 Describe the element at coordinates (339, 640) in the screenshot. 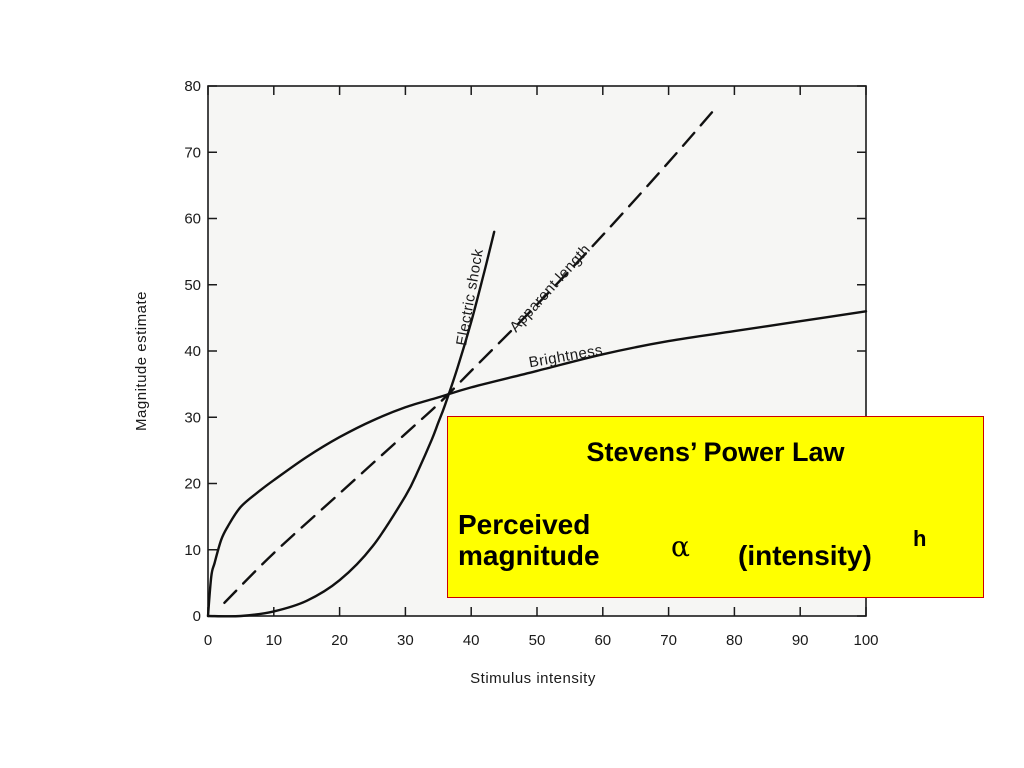

I see `x-tick-label: 20` at that location.